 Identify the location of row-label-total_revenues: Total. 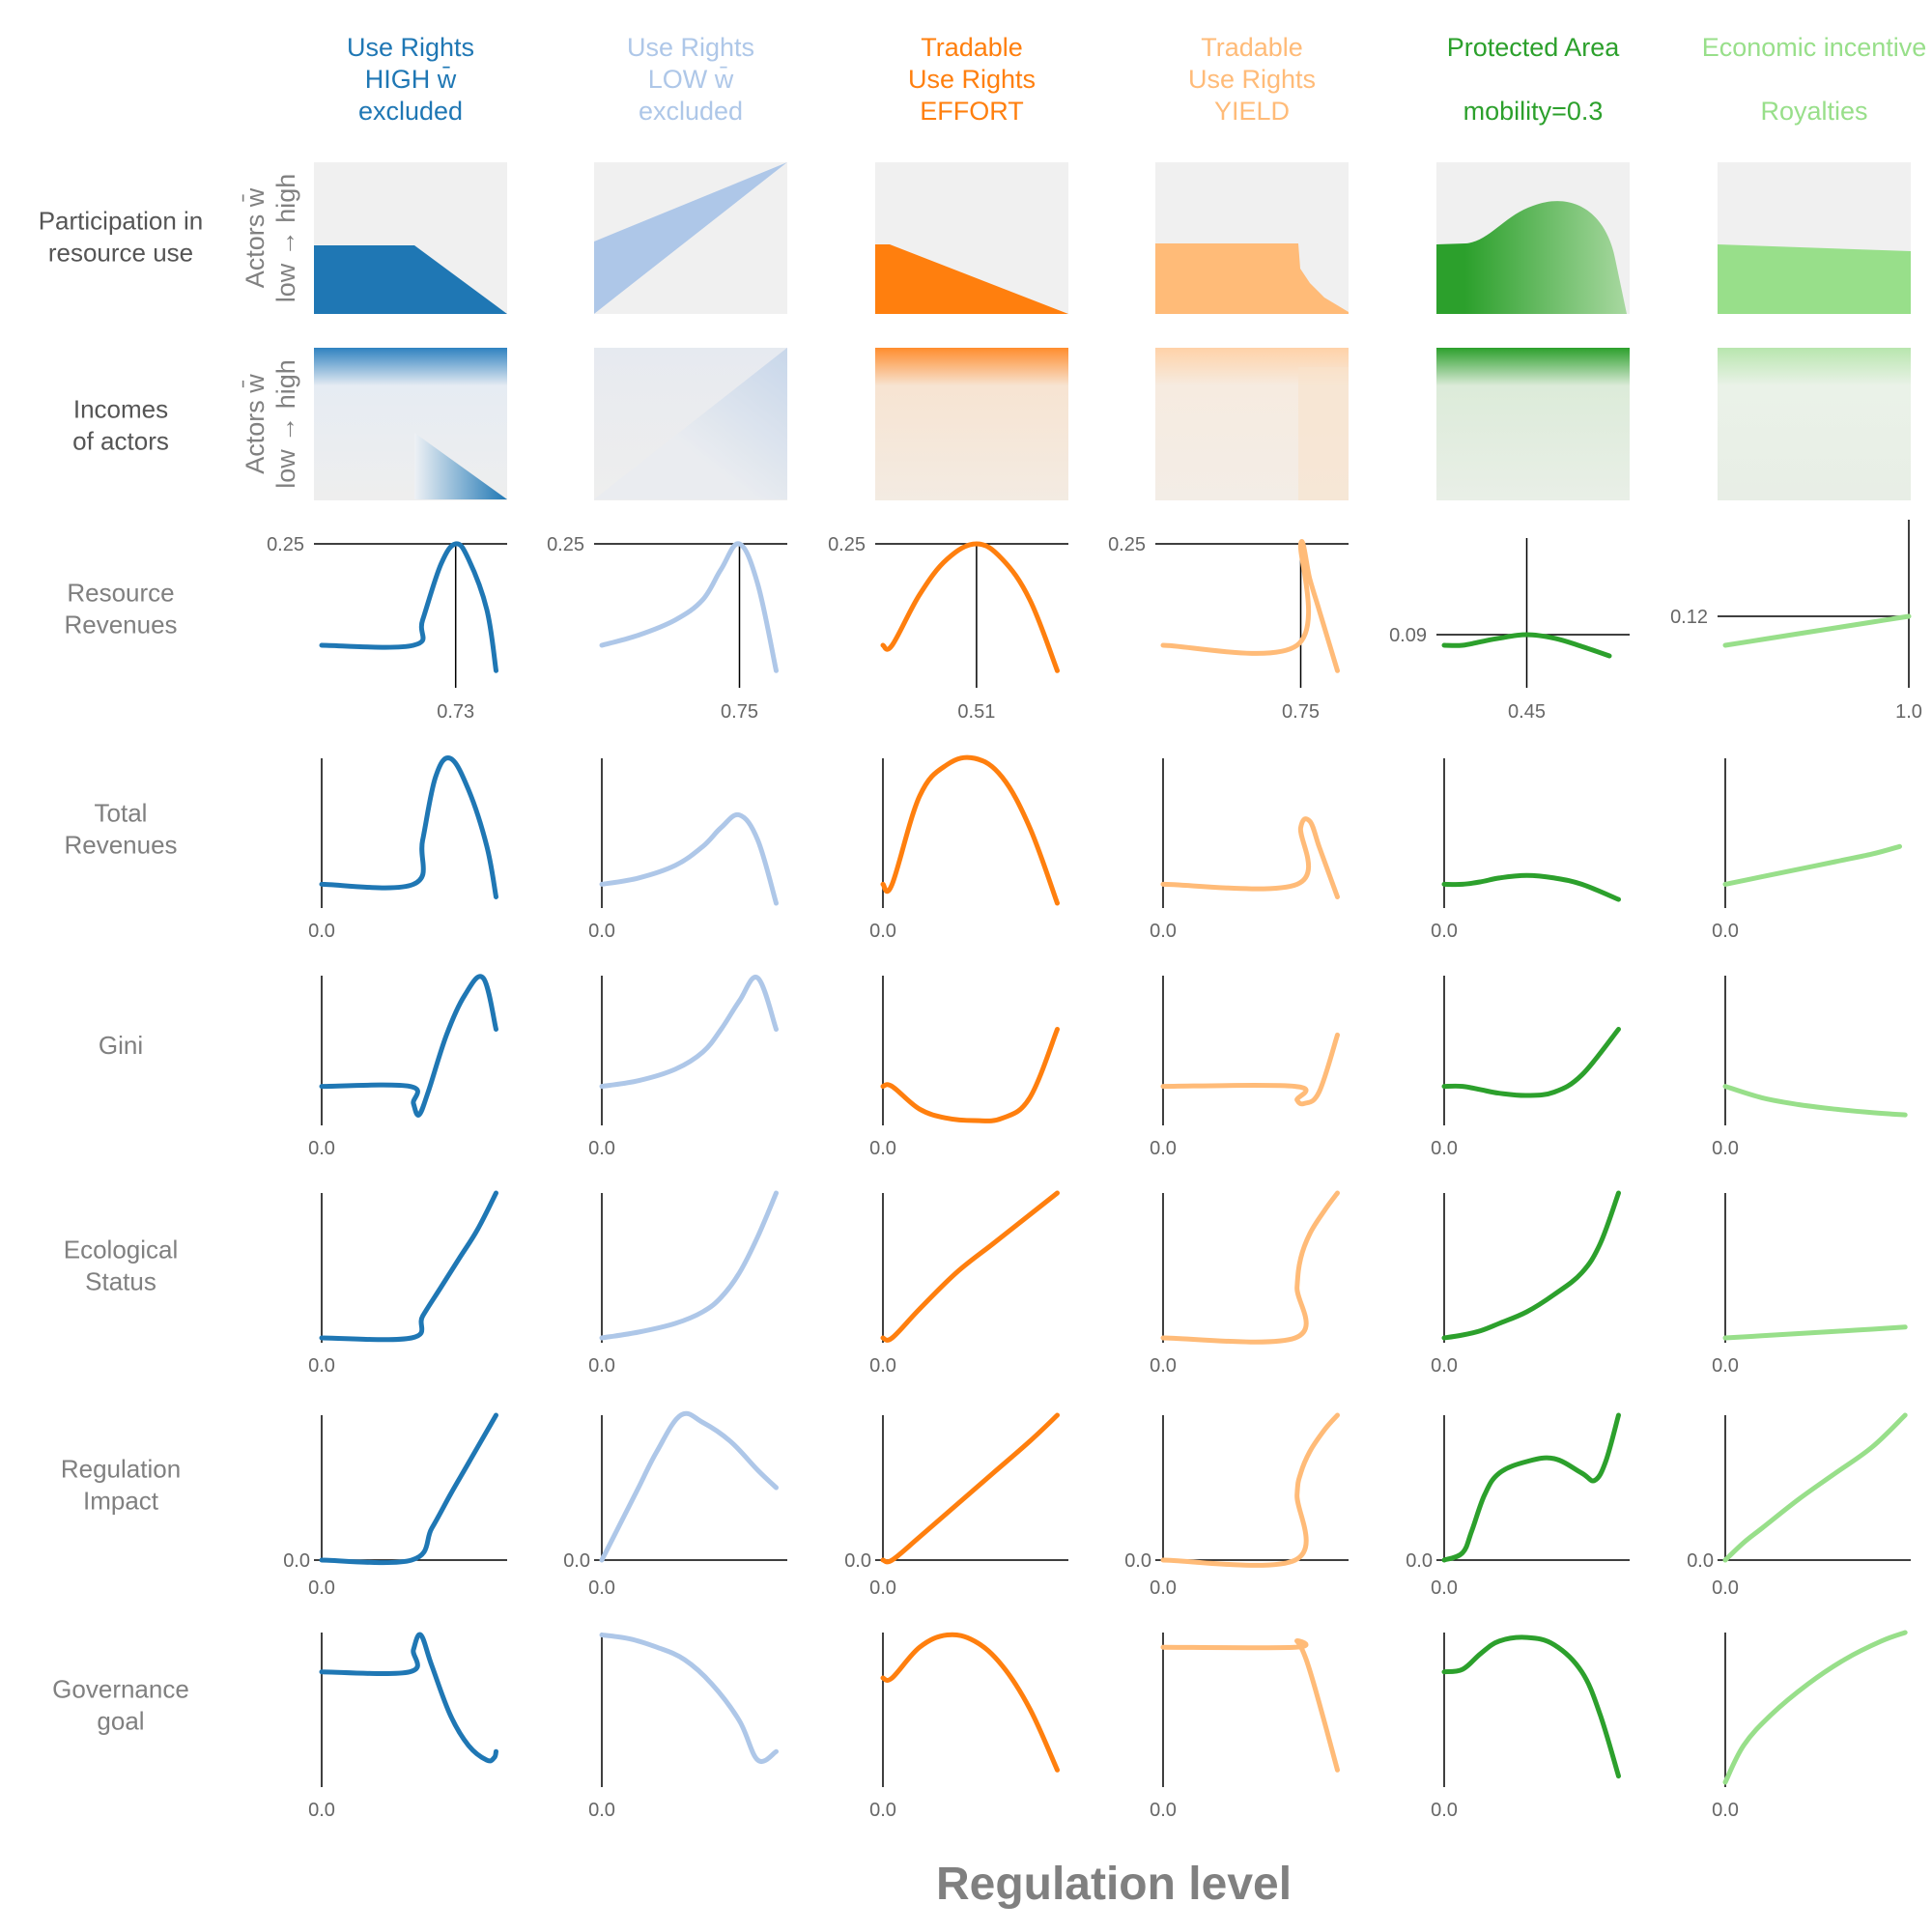
(121, 813).